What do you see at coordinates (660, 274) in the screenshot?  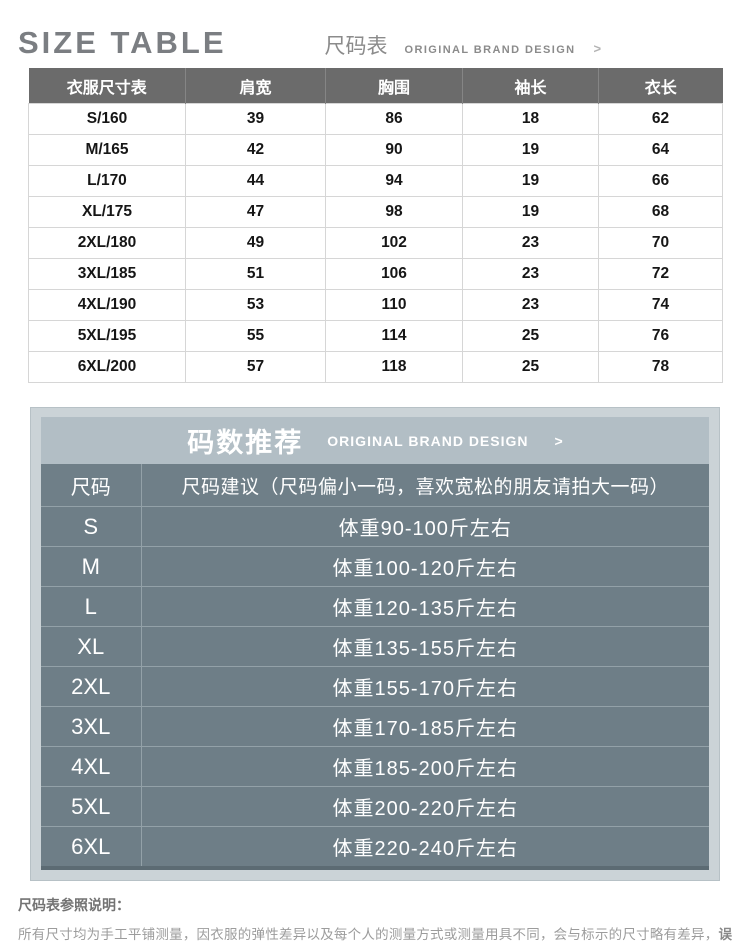 I see `length-cell: 72` at bounding box center [660, 274].